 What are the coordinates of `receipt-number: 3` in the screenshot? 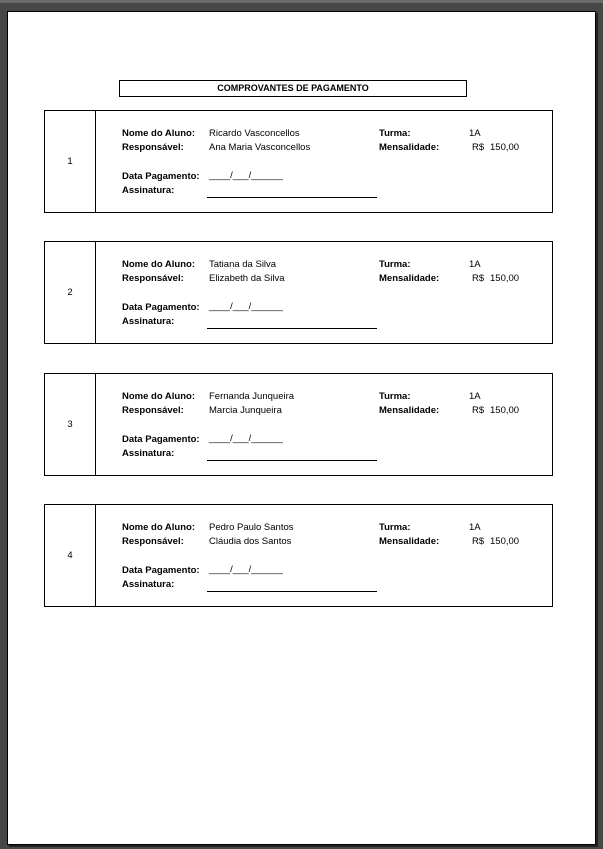 It's located at (70, 424).